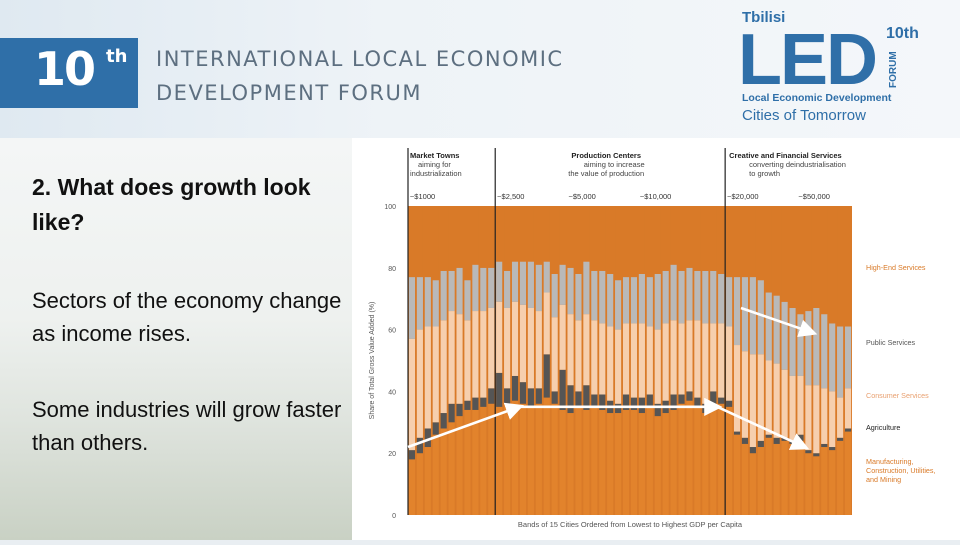 The height and width of the screenshot is (545, 960). I want to click on gdp-marker-label: ~$1000, so click(422, 196).